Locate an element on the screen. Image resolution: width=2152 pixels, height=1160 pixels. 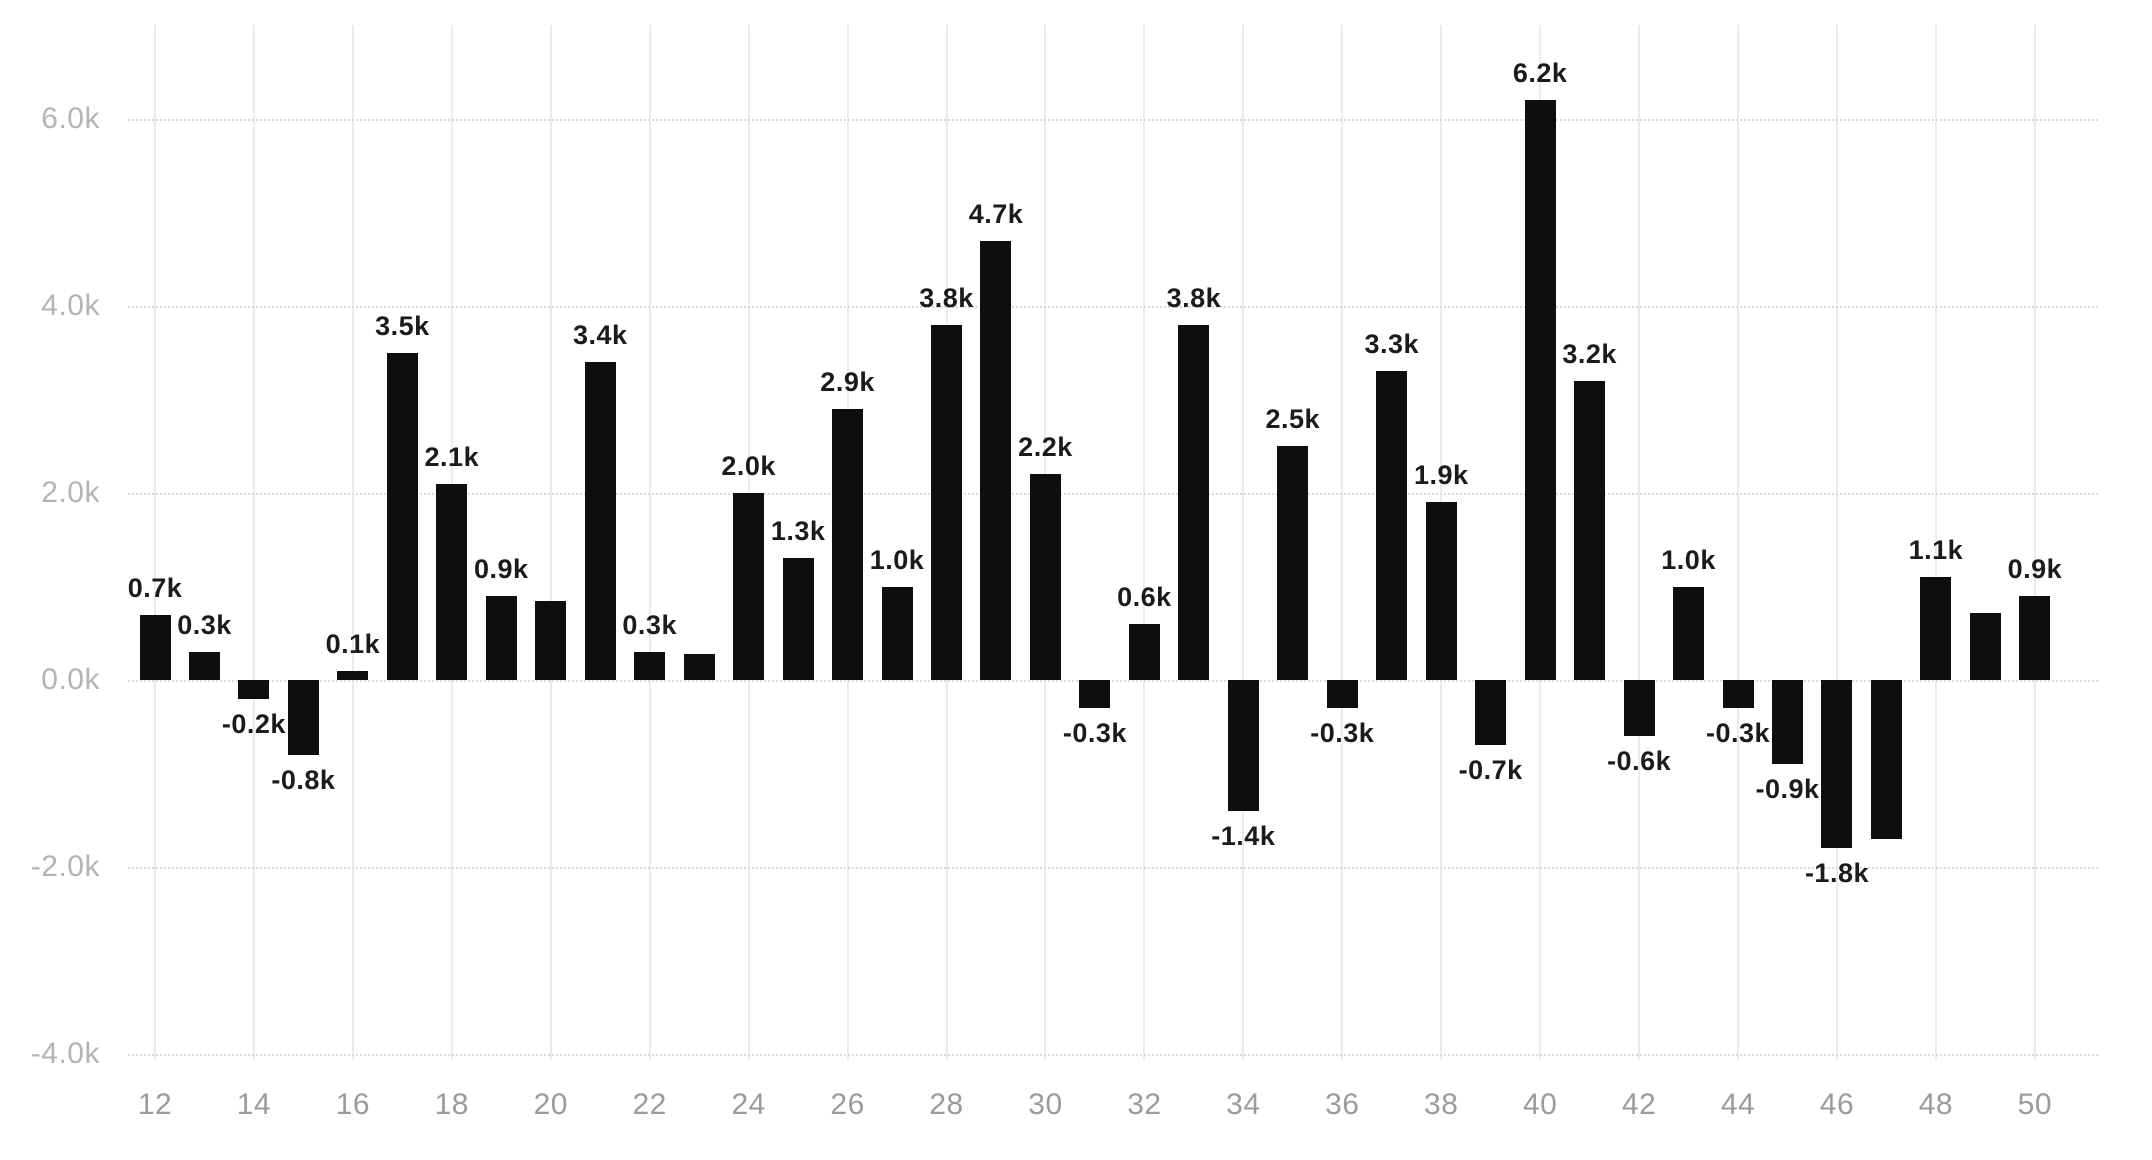
bar-value-label: 3.2k is located at coordinates (1589, 353).